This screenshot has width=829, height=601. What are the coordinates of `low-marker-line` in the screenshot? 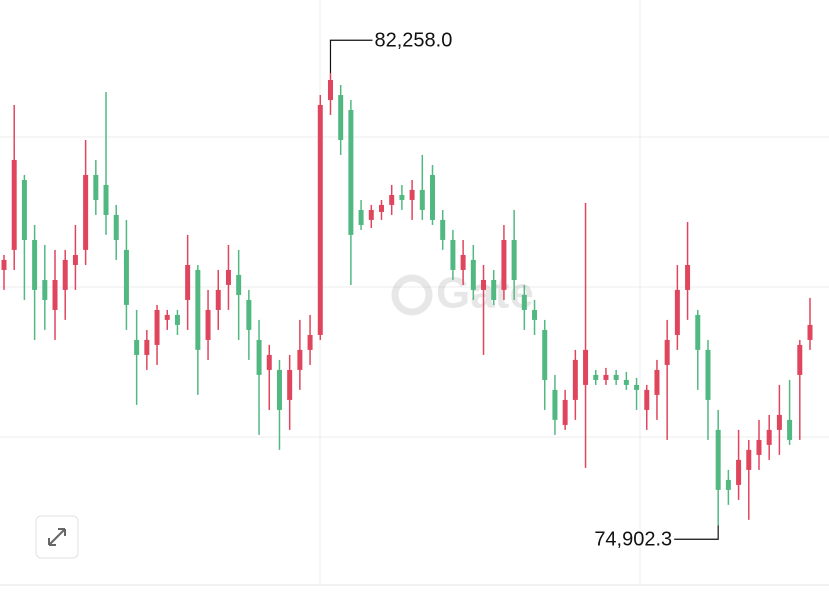 It's located at (696, 532).